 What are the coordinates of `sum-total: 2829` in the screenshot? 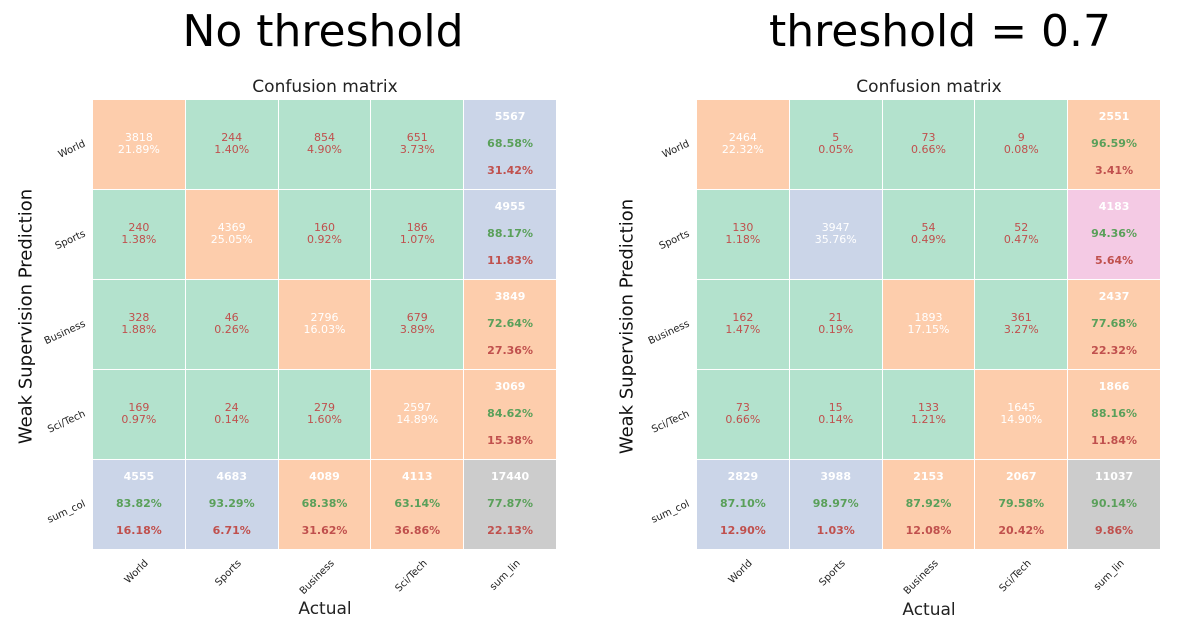 It's located at (743, 476).